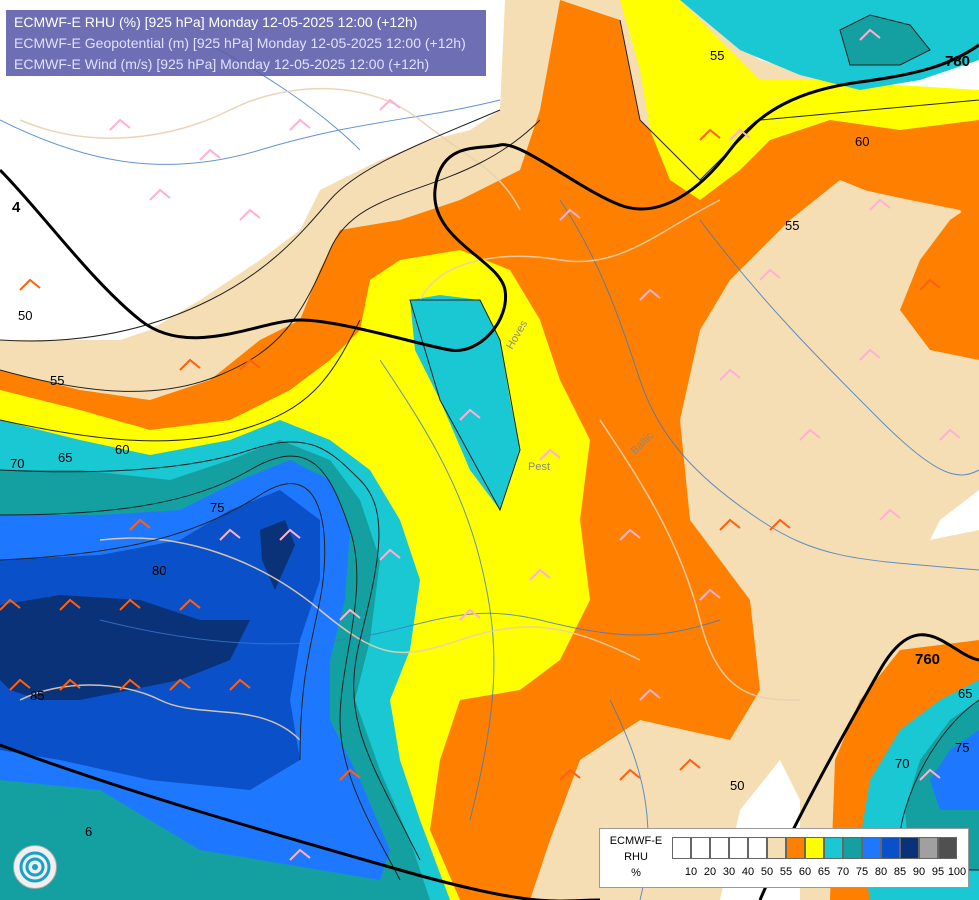 This screenshot has height=900, width=979. Describe the element at coordinates (939, 280) in the screenshot. I see `rhu-55-60-strip-northeast` at that location.